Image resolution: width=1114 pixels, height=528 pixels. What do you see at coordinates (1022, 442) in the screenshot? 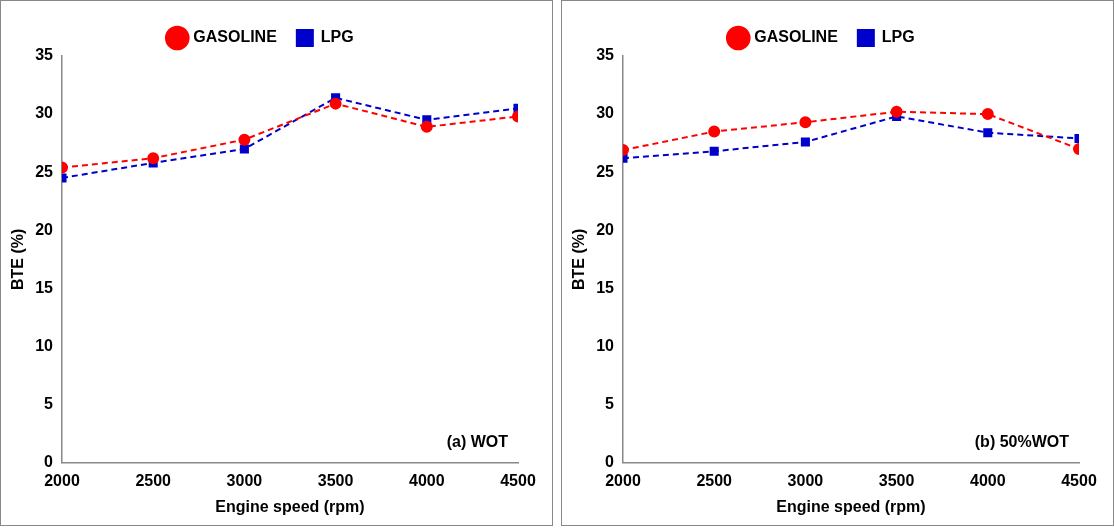
I see `annotation: (b) 50%WOT` at bounding box center [1022, 442].